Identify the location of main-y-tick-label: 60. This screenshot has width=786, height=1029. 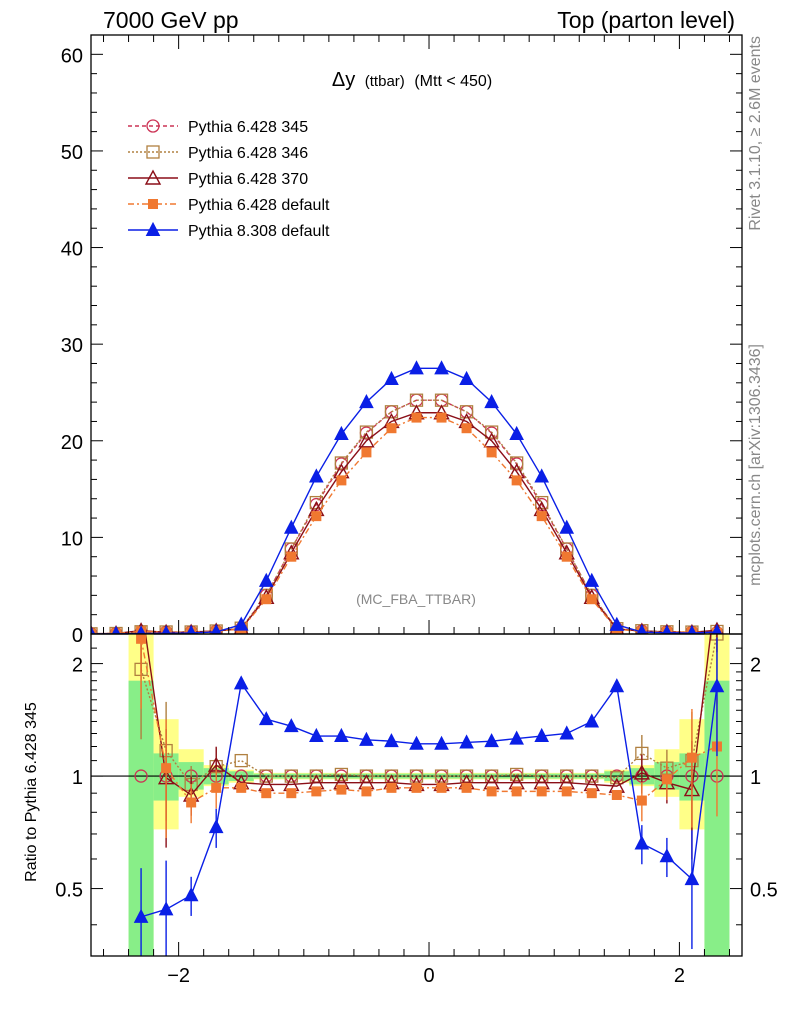
(72, 56).